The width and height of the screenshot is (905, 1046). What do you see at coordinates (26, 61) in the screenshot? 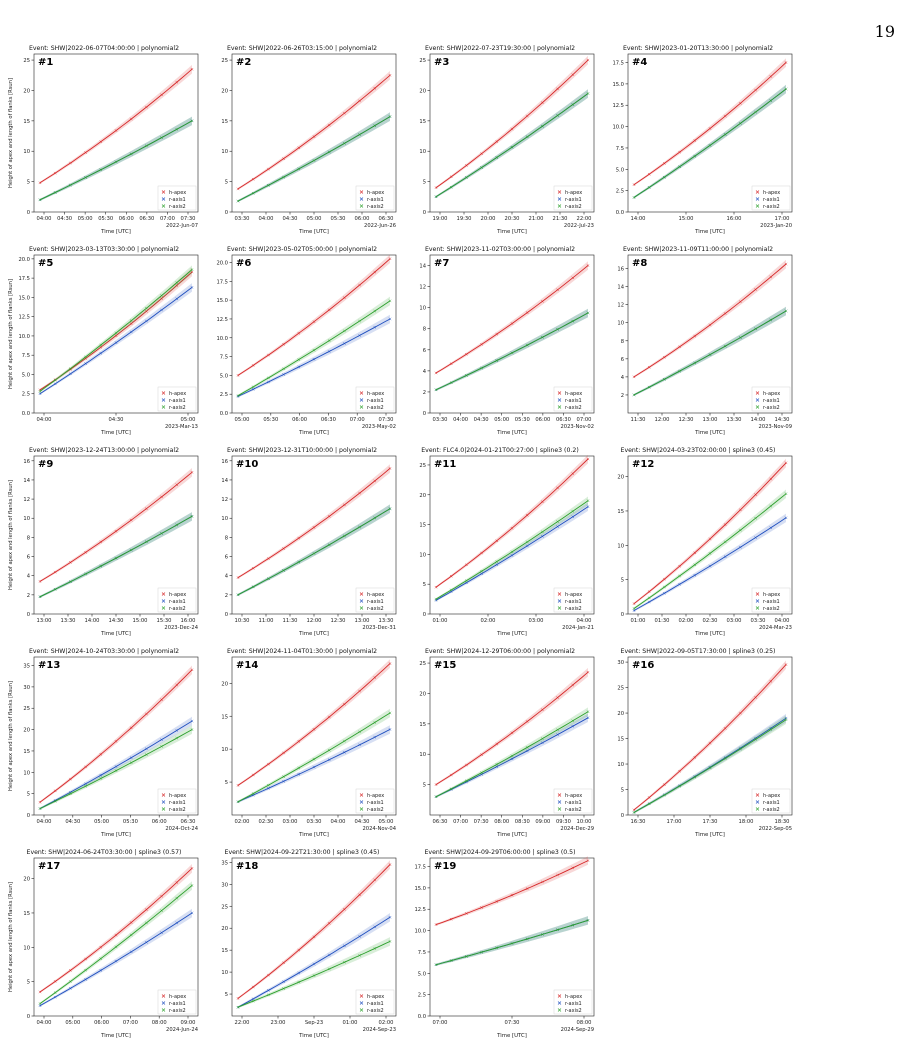
I see `y-tick-label: 25` at bounding box center [26, 61].